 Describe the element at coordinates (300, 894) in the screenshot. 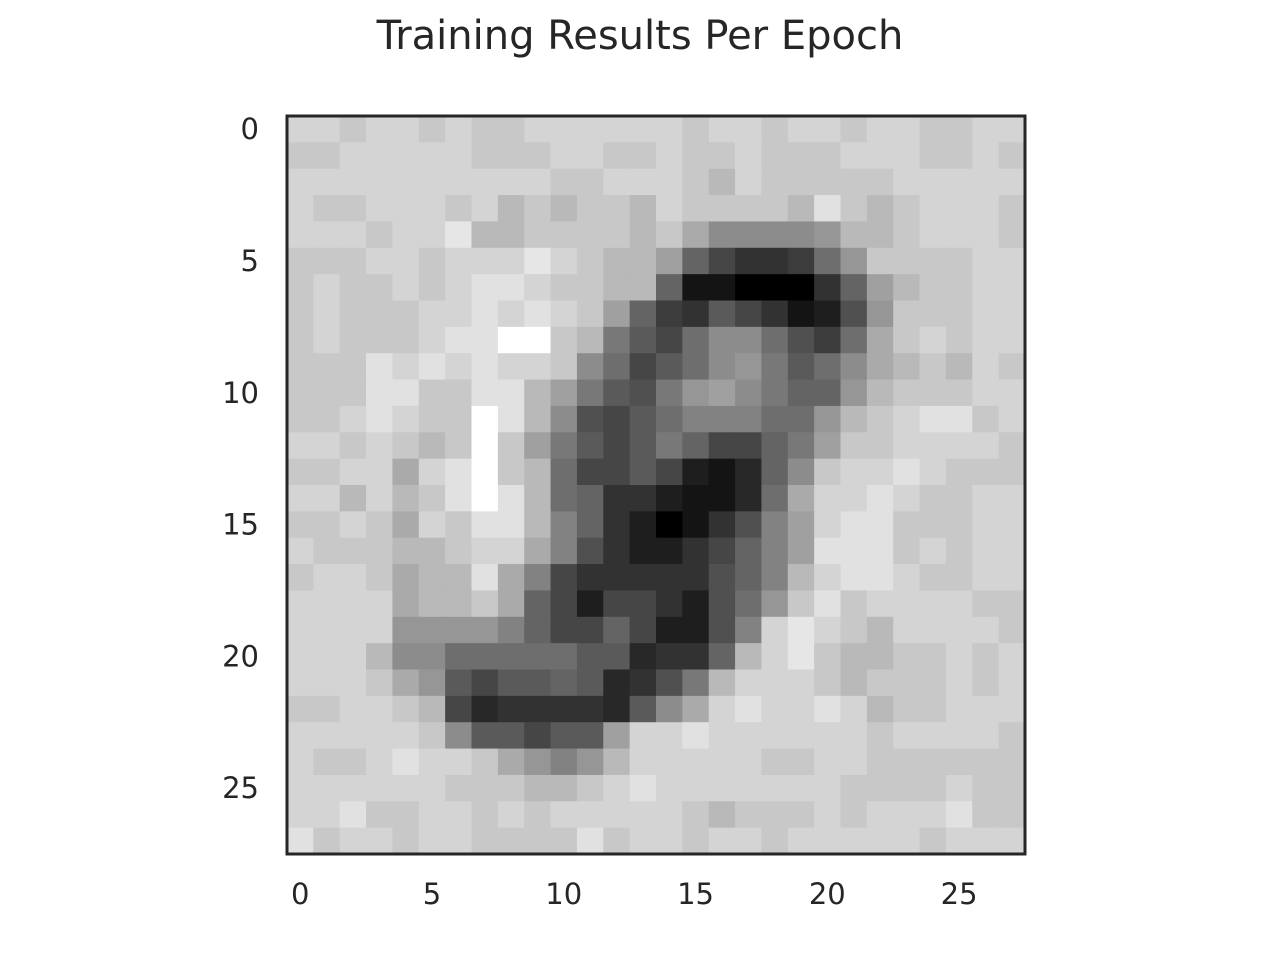

I see `x-tick-label: 0` at that location.